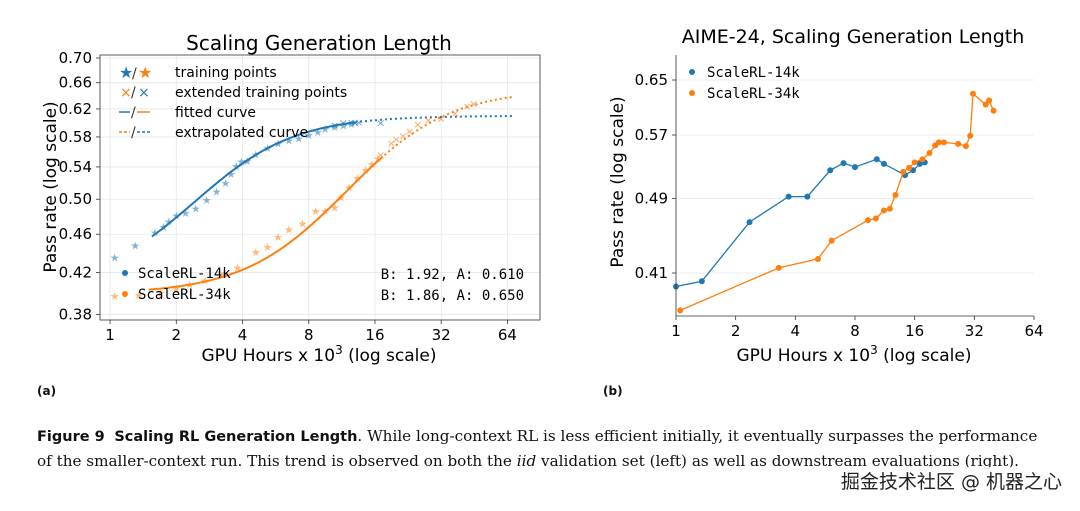 The image size is (1080, 511). Describe the element at coordinates (796, 331) in the screenshot. I see `x-tick-label: 4` at that location.